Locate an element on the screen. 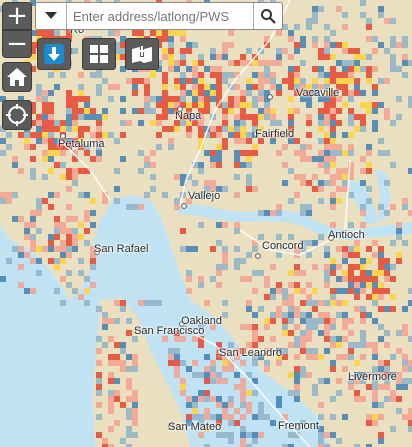  home-button is located at coordinates (17, 77).